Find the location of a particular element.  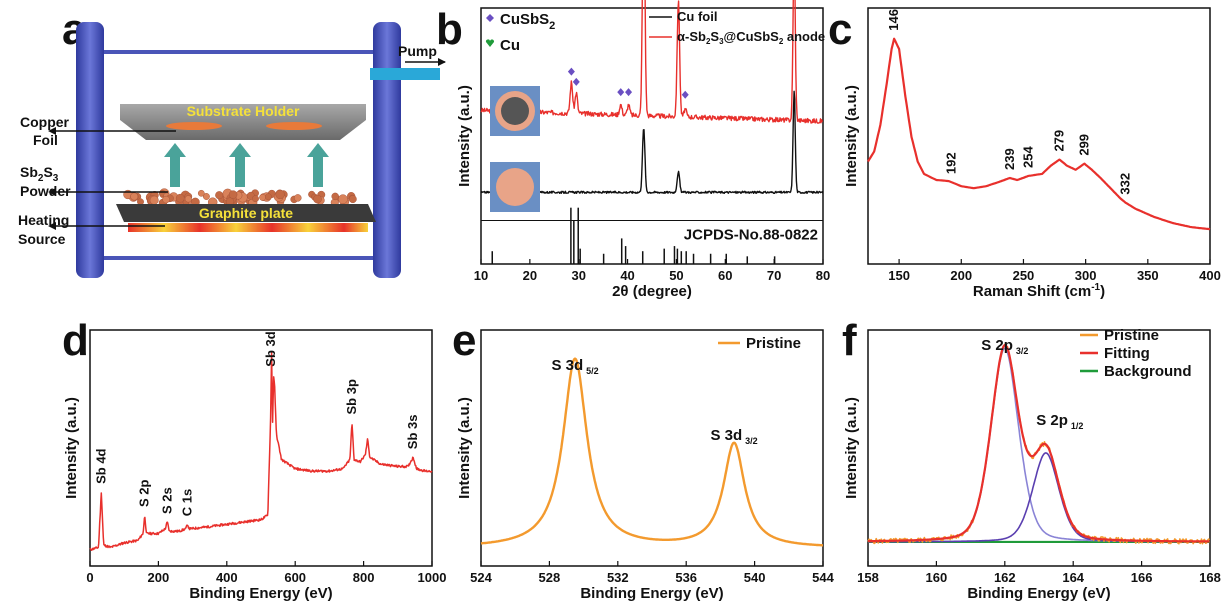

plot-frame-f is located at coordinates (1039, 448).